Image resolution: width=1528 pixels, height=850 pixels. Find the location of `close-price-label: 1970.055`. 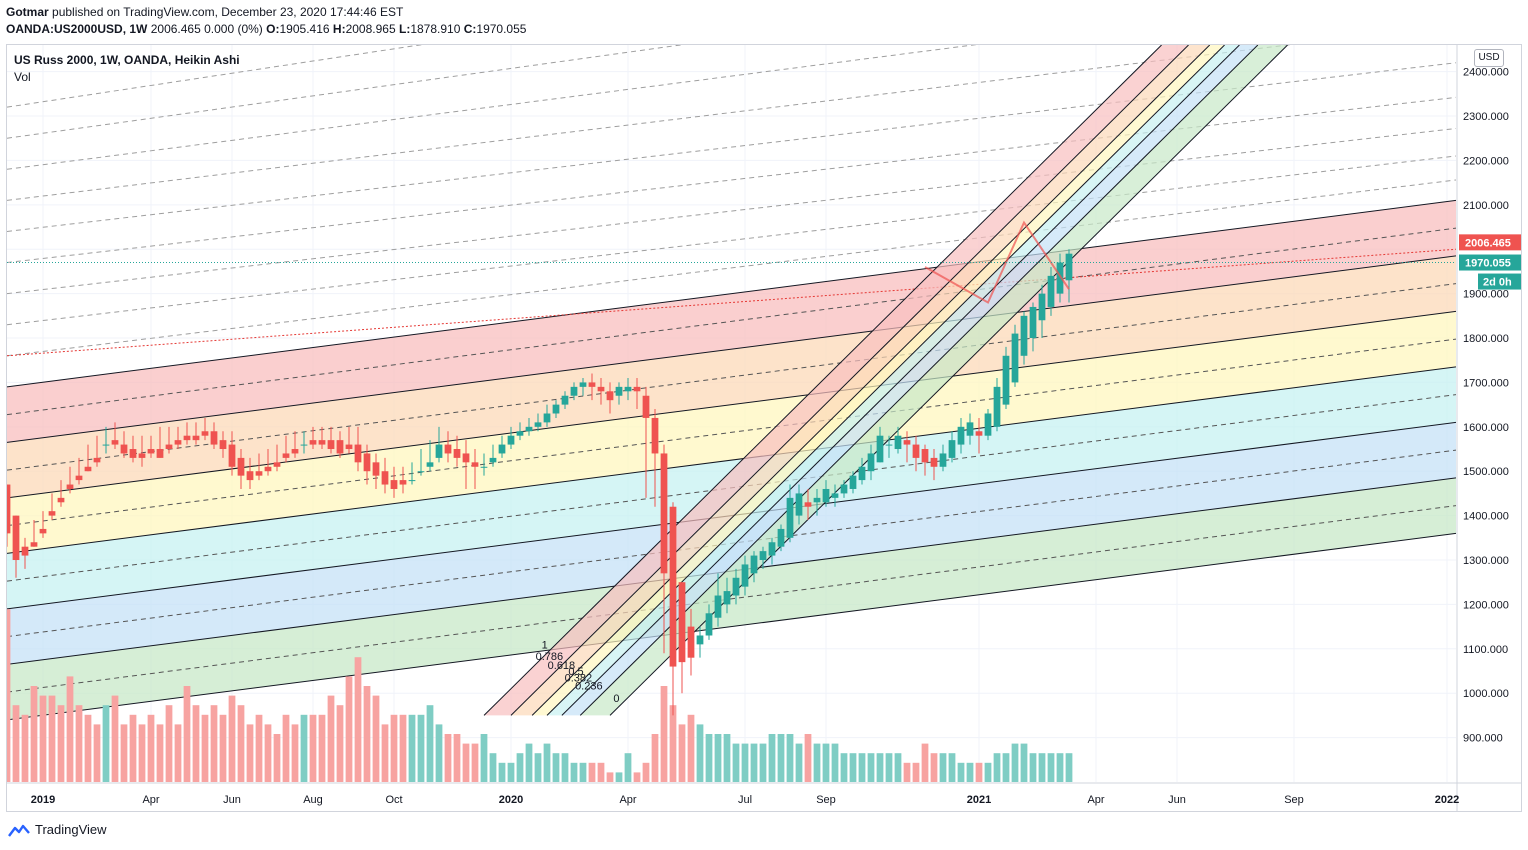

close-price-label: 1970.055 is located at coordinates (1488, 264).